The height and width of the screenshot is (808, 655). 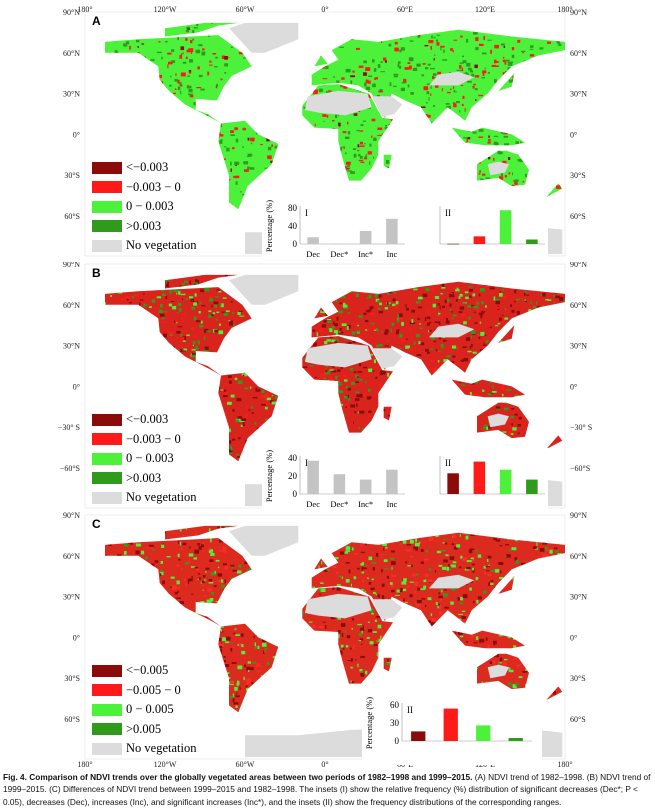 I want to click on lon-label-bottom: 0°, so click(x=324, y=764).